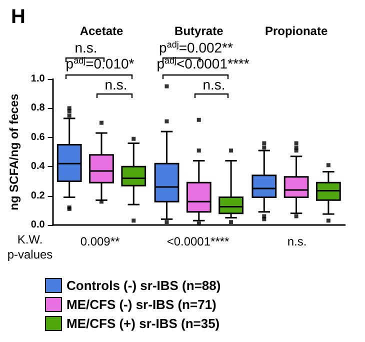  What do you see at coordinates (141, 304) in the screenshot?
I see `legend-label: ME/CFS (-) sr-IBS (n=71)` at bounding box center [141, 304].